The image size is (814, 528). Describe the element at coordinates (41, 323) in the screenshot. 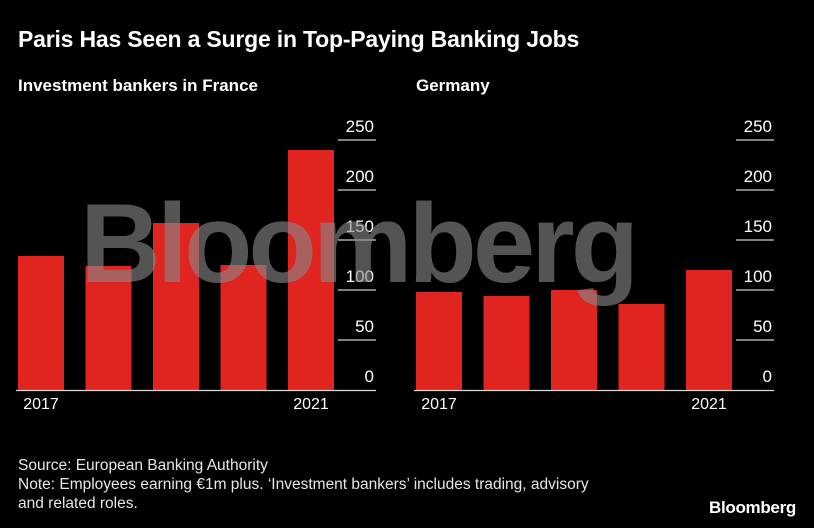

I see `france-bar-2017` at that location.